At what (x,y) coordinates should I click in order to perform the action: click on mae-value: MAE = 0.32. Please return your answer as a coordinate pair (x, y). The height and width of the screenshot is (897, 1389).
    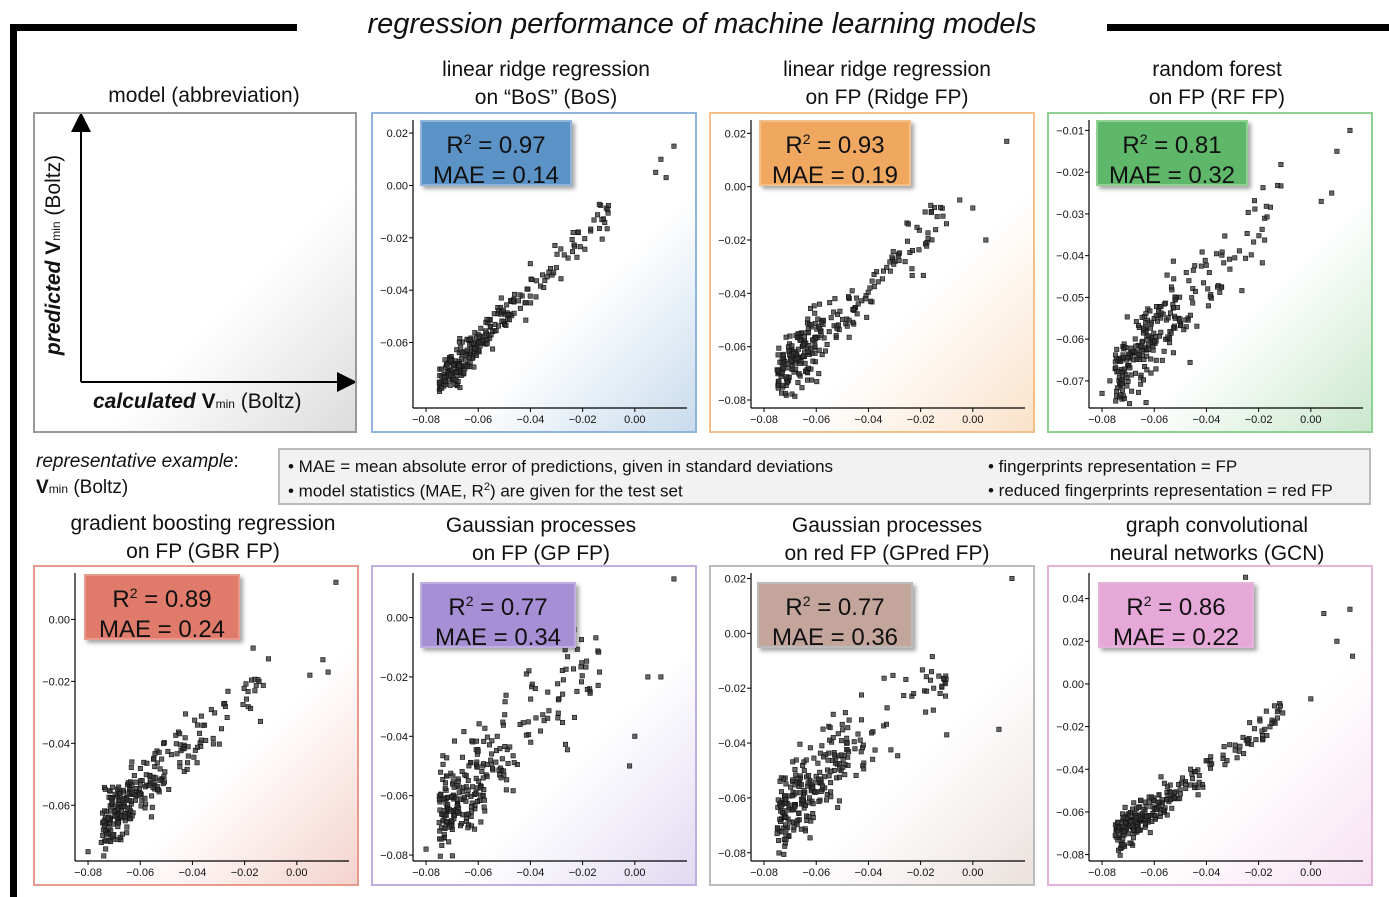
    Looking at the image, I should click on (1172, 175).